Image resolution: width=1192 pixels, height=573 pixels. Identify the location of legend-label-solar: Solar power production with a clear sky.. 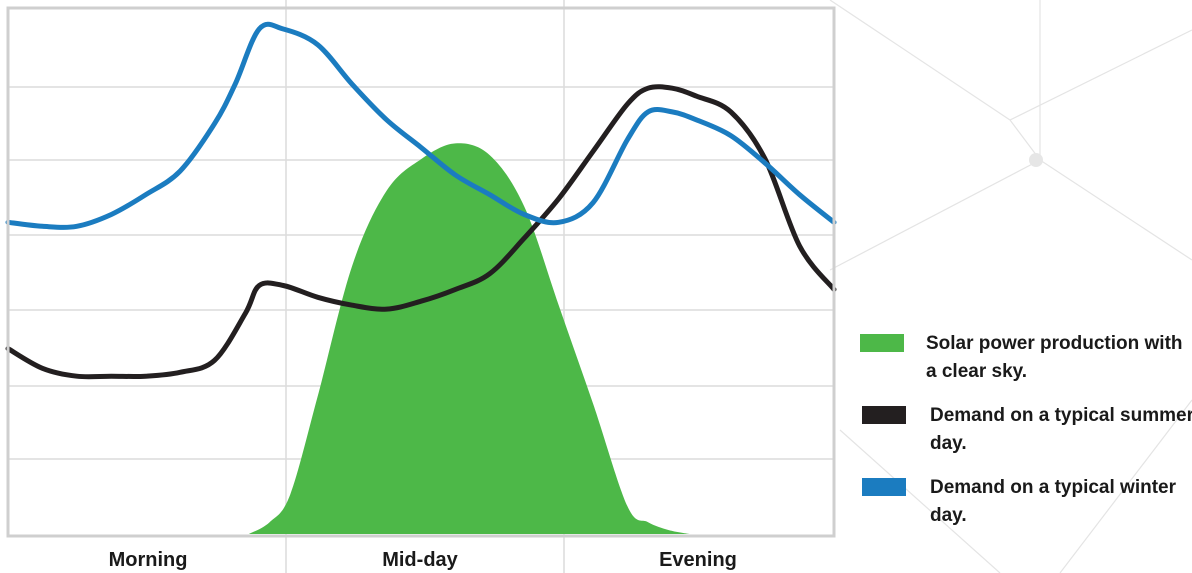
(1054, 357).